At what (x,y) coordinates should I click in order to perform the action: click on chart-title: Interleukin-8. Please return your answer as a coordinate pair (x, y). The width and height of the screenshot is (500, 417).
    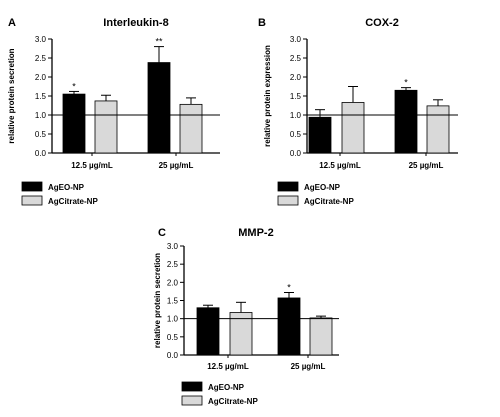
    Looking at the image, I should click on (135, 23).